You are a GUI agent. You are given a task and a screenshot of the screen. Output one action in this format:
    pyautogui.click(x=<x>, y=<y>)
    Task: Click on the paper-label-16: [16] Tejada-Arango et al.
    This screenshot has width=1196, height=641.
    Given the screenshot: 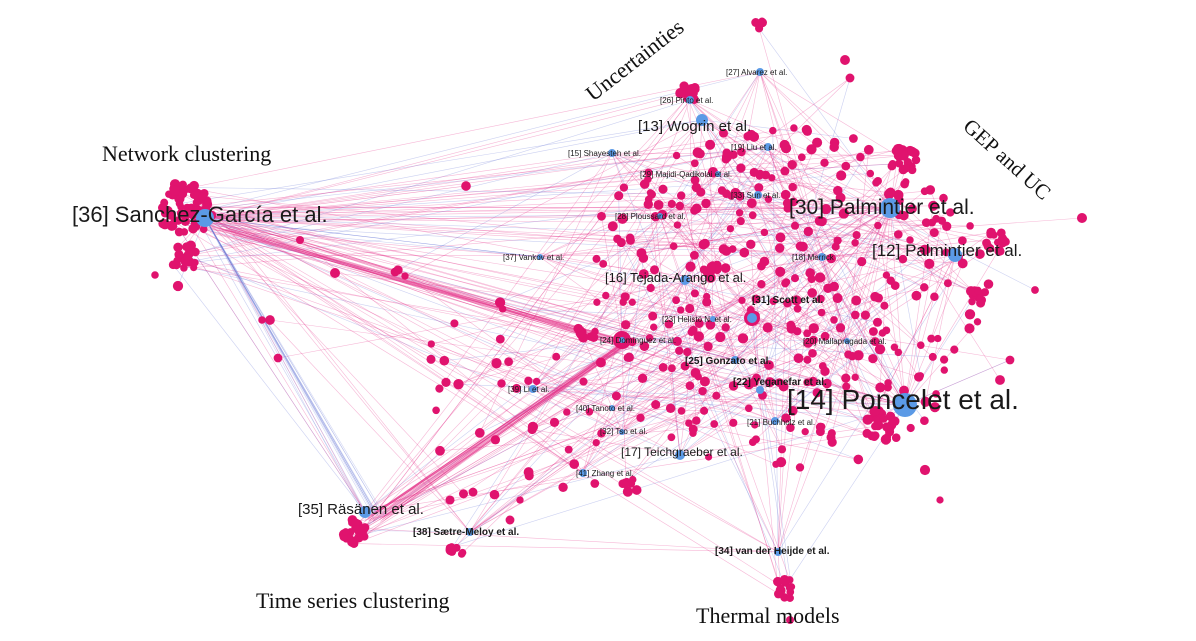 What is the action you would take?
    pyautogui.click(x=675, y=277)
    